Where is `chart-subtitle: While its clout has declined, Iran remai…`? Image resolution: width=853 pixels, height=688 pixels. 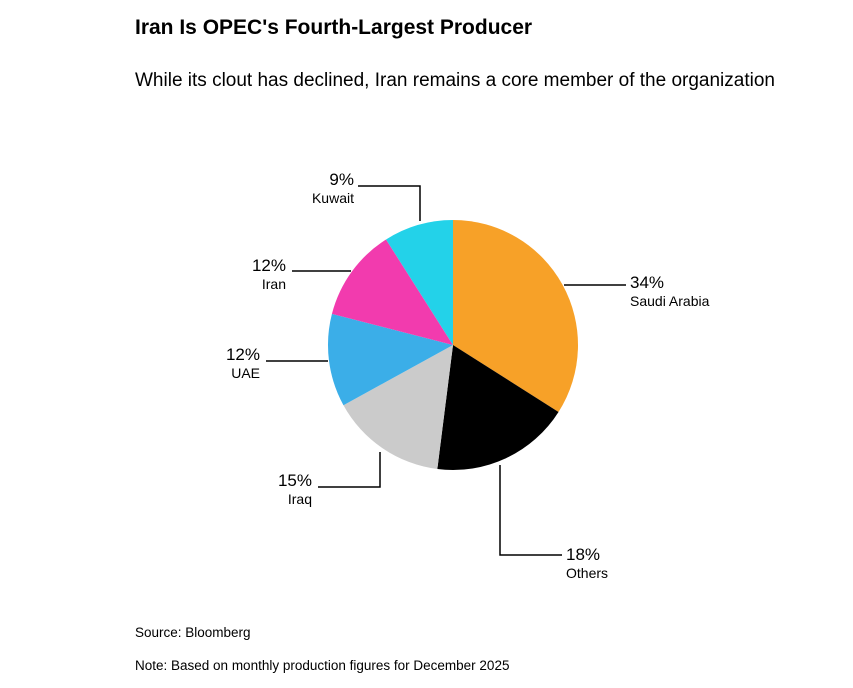 chart-subtitle: While its clout has declined, Iran remai… is located at coordinates (455, 80).